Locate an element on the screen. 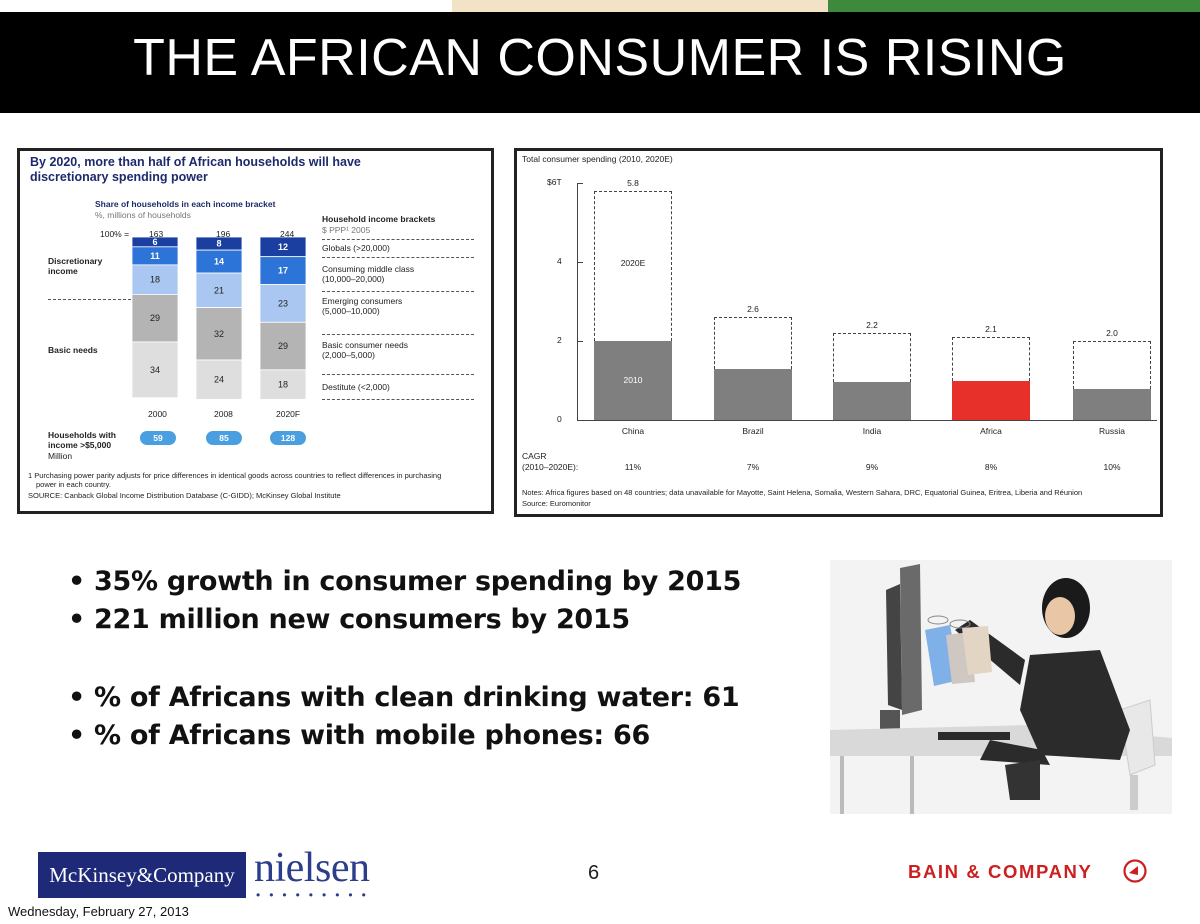 The image size is (1200, 924). lp-year-2020: 2020F is located at coordinates (288, 414).